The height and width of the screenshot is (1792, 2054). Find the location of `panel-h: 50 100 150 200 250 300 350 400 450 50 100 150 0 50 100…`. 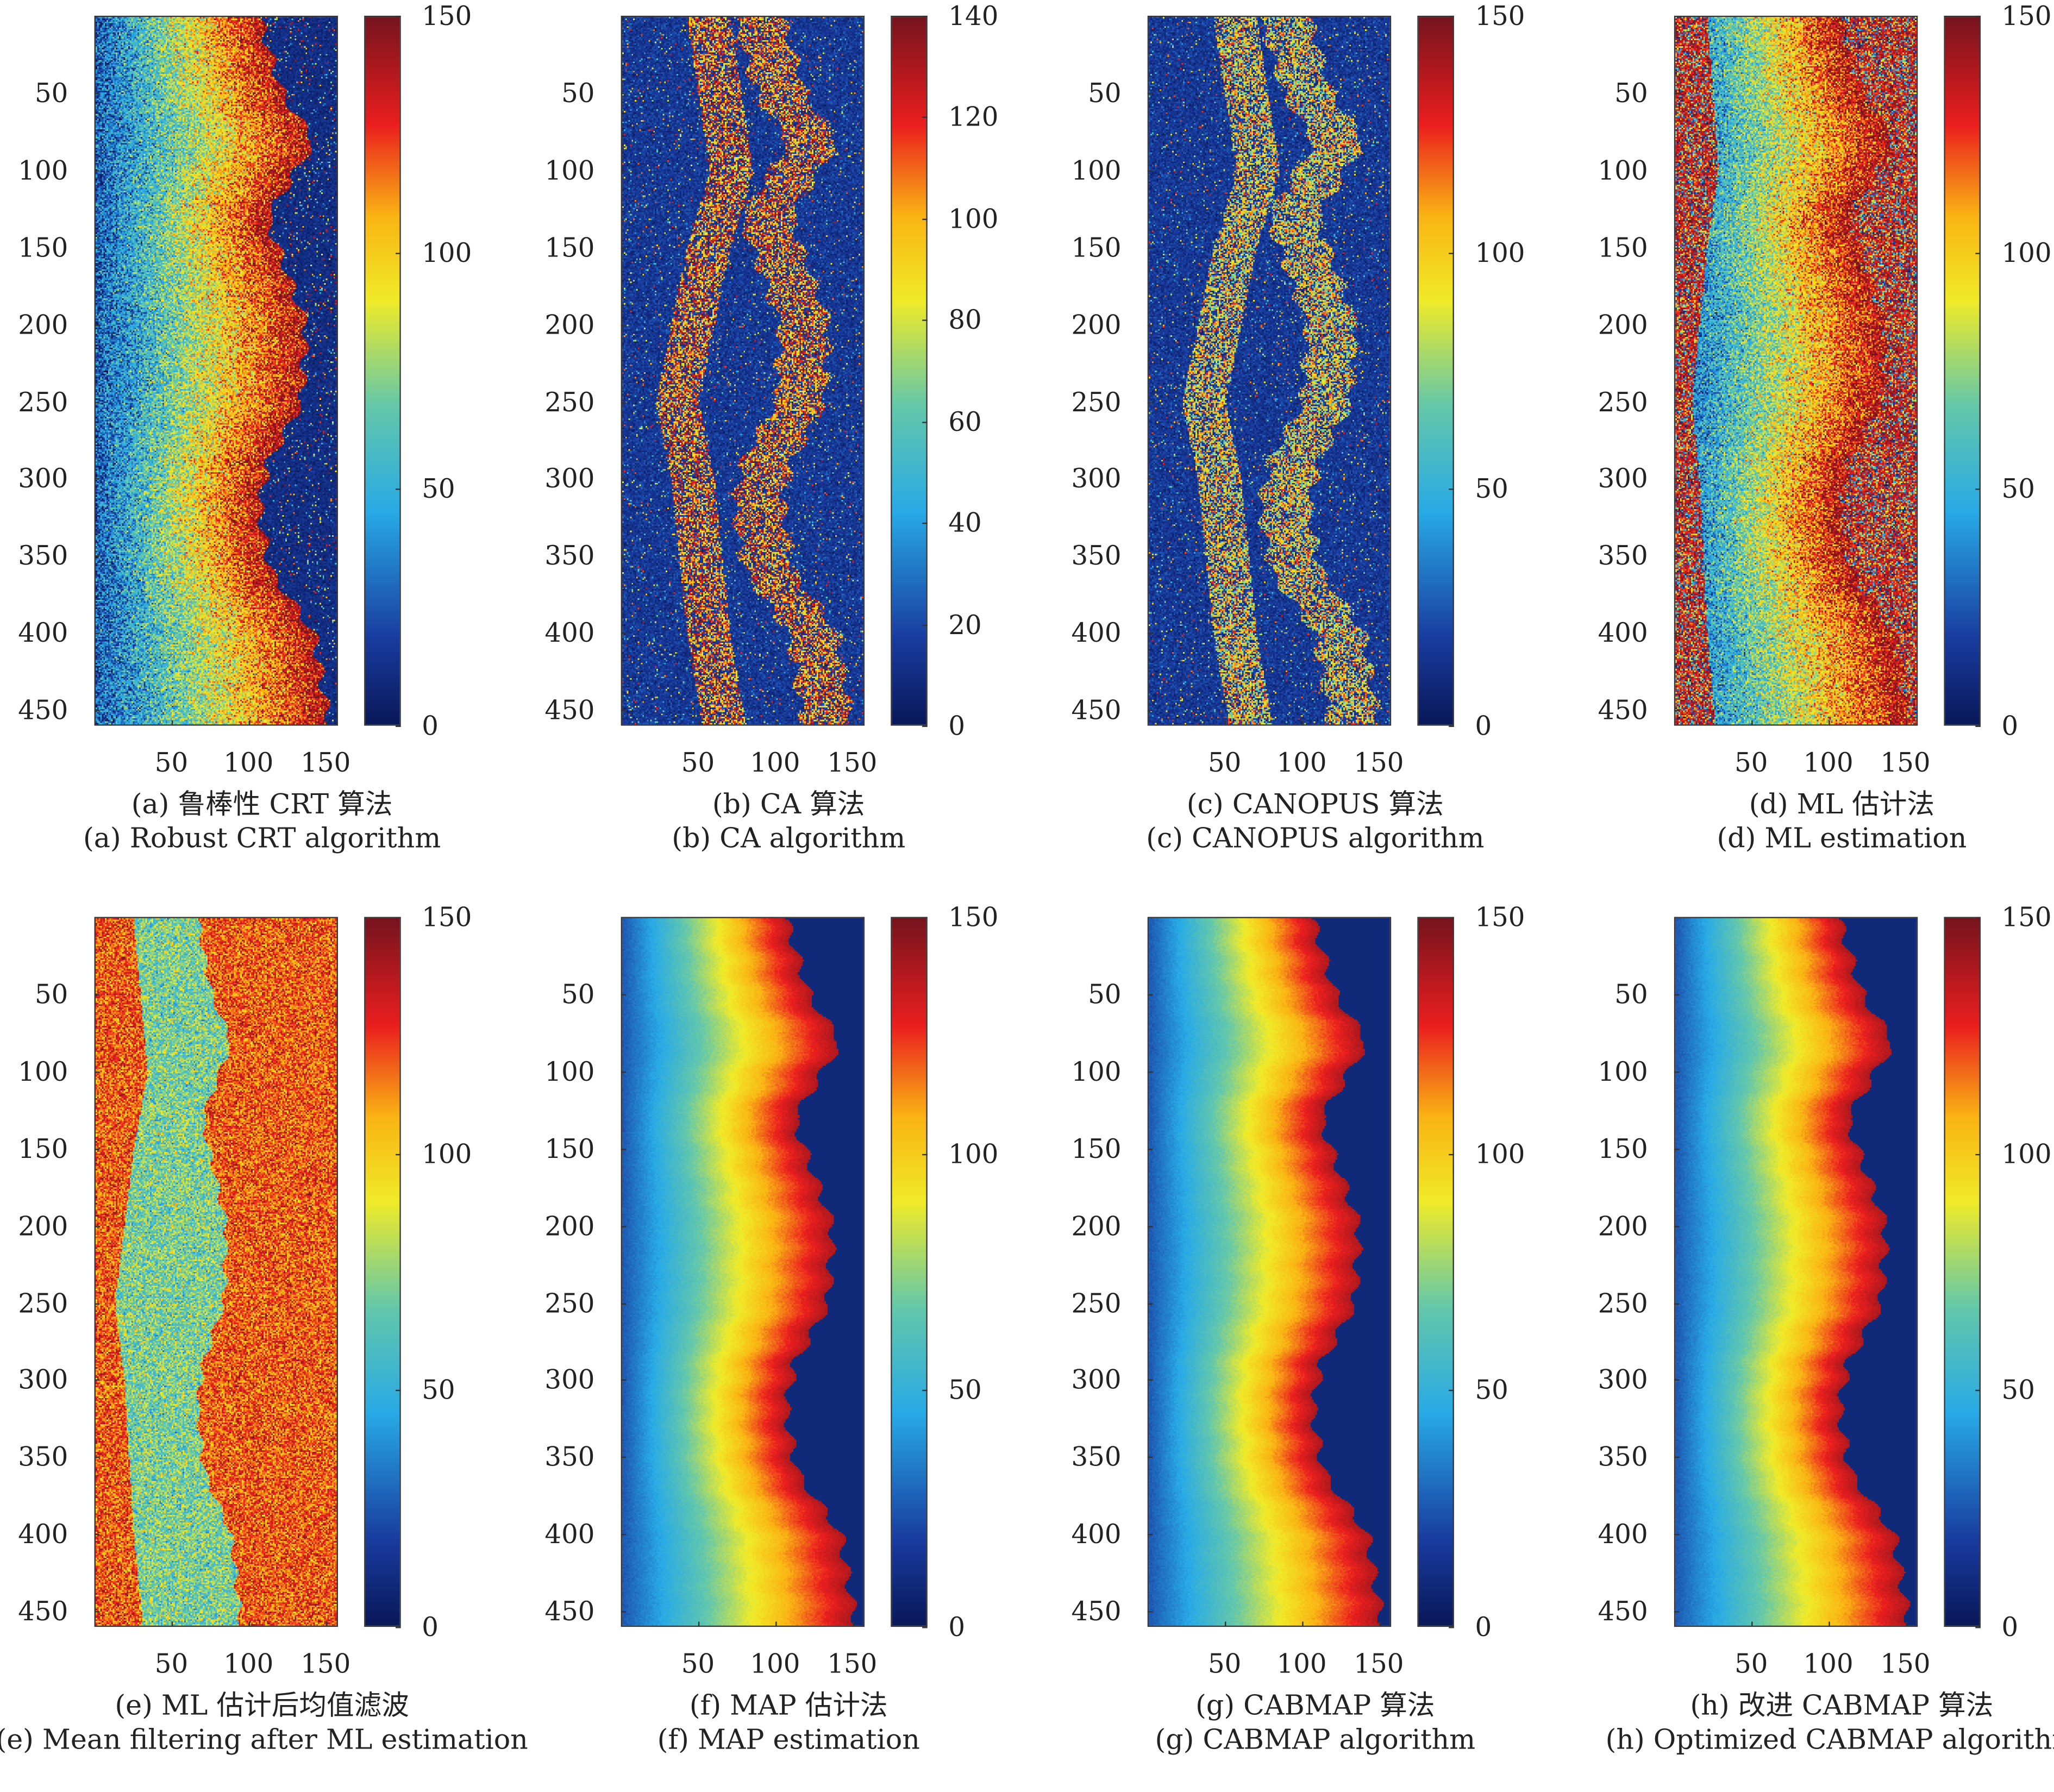

panel-h: 50 100 150 200 250 300 350 400 450 50 100 150 0 50 100… is located at coordinates (1817, 1346).